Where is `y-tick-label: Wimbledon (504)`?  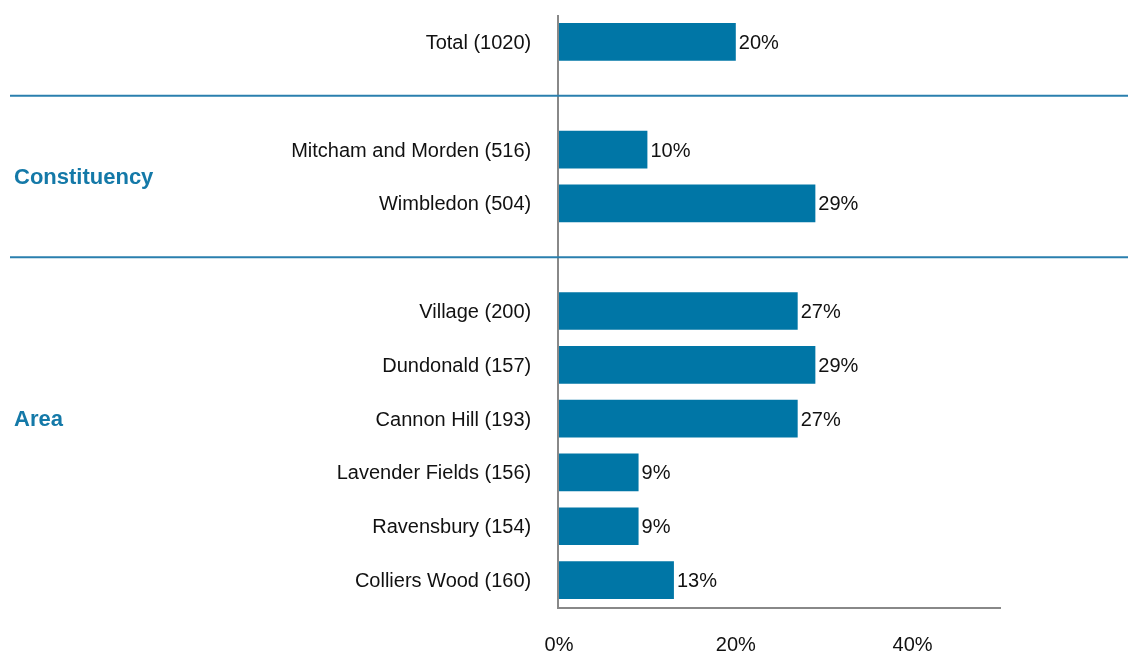
y-tick-label: Wimbledon (504) is located at coordinates (455, 203).